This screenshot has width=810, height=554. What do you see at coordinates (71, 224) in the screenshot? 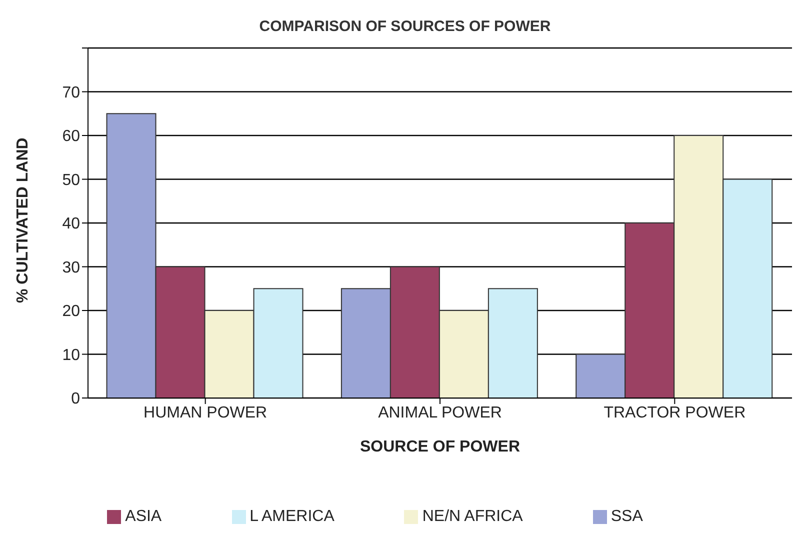
I see `y-tick-label: 40` at bounding box center [71, 224].